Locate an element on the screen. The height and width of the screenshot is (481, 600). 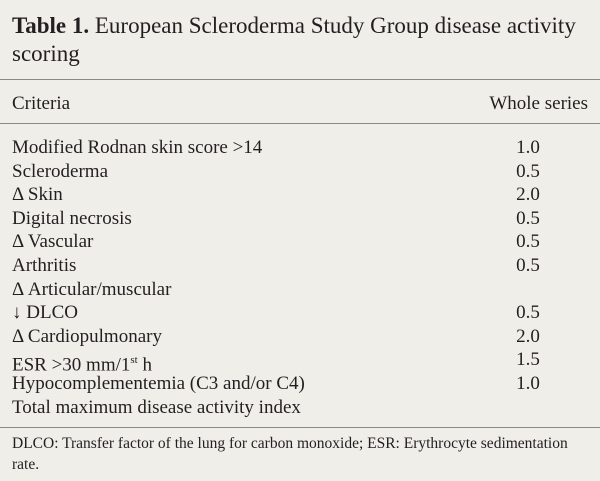
criteria-text: Digital necrosis is located at coordinates (72, 218).